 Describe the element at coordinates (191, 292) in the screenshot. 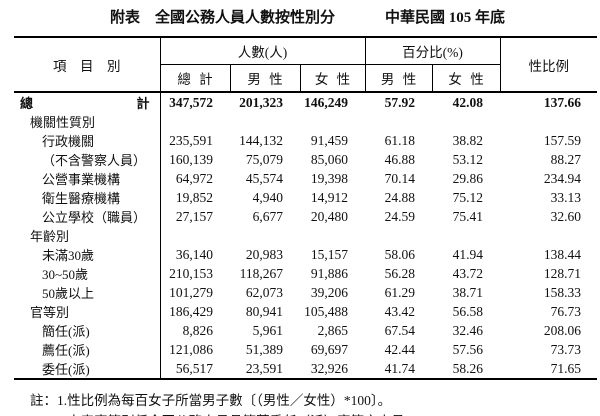

I see `cell-total: 101,279` at that location.